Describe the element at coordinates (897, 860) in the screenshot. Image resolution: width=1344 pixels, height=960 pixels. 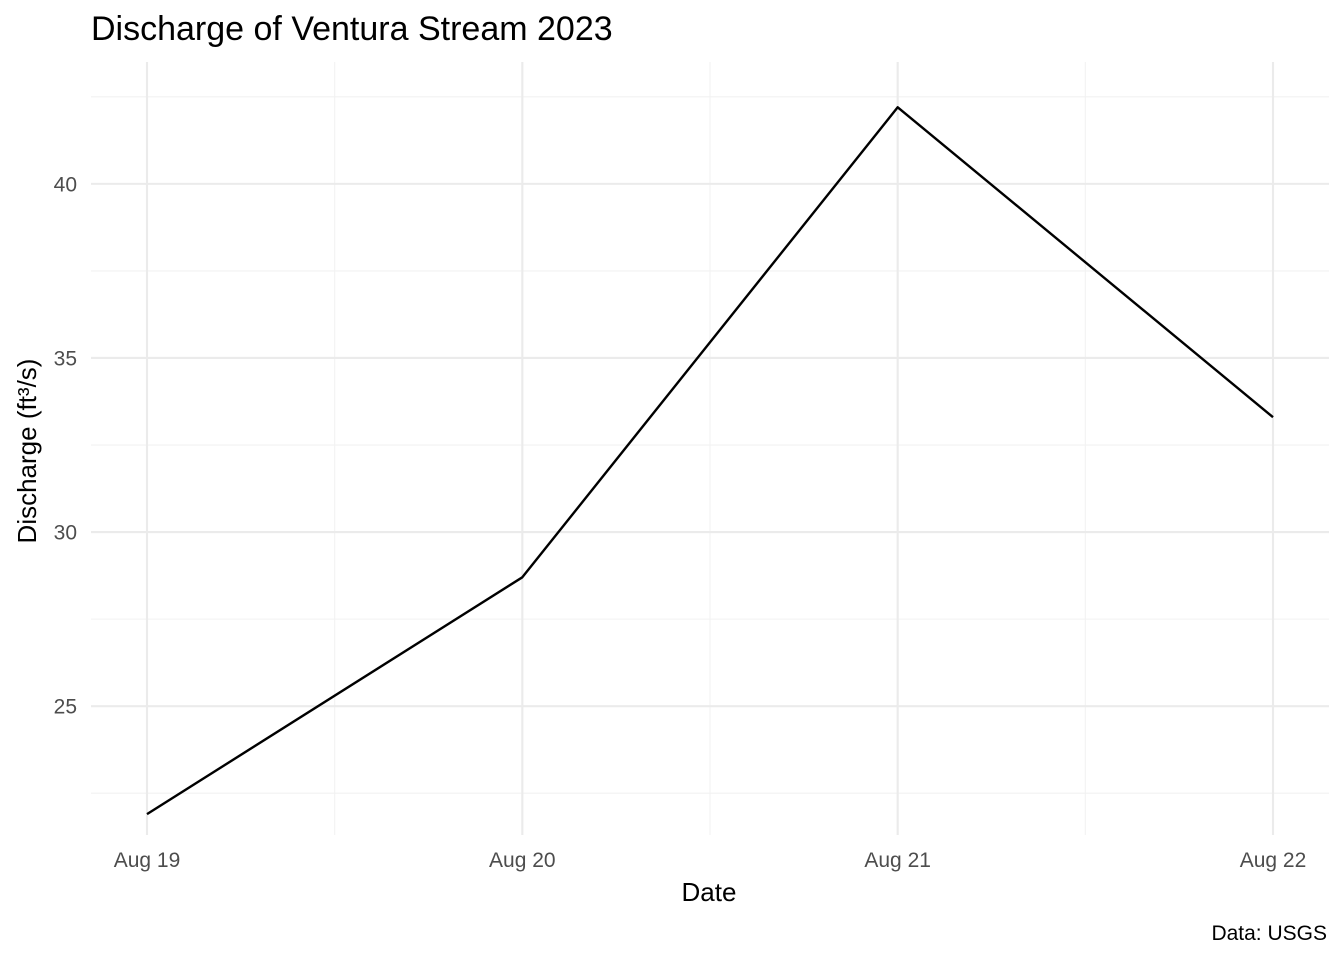
I see `x-tick-label: Aug 21` at that location.